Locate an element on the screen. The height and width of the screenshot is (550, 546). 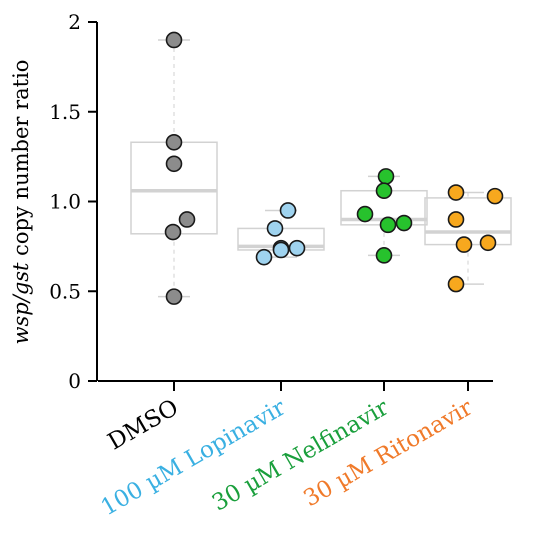
y-axis-label: wsp/gst copy number ratio is located at coordinates (21, 202).